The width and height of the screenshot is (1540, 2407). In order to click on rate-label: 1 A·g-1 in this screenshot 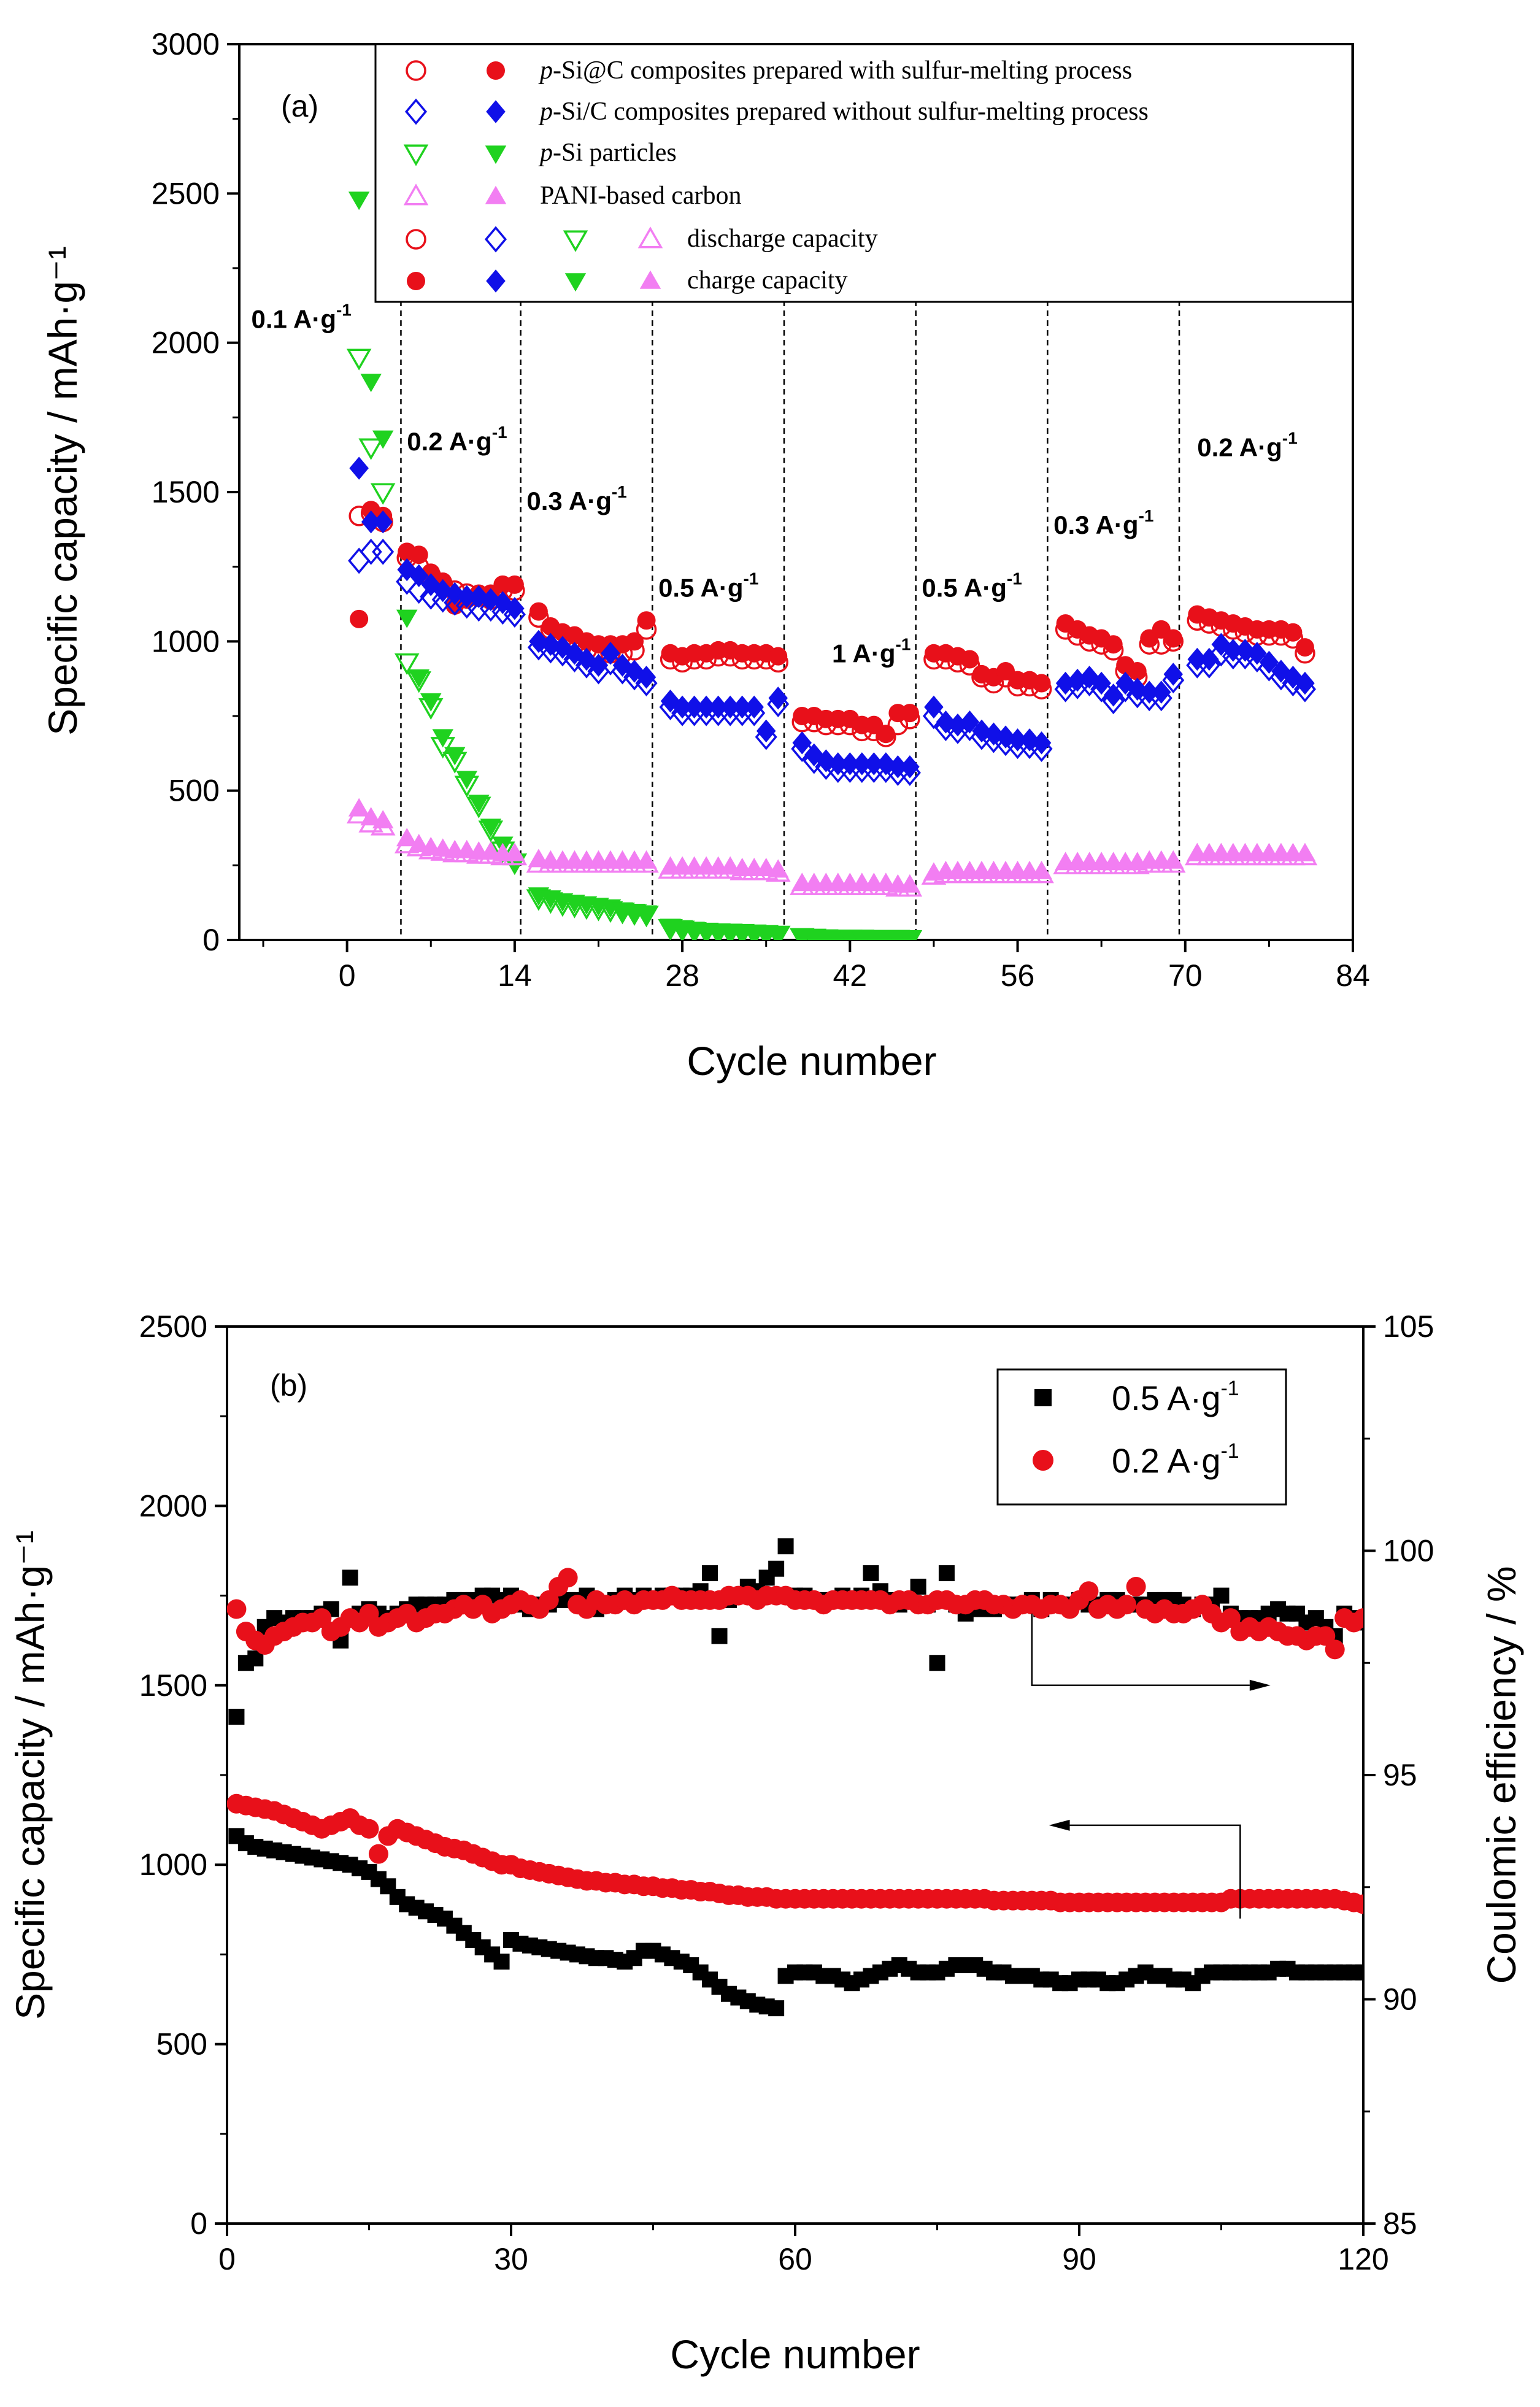, I will do `click(871, 651)`.